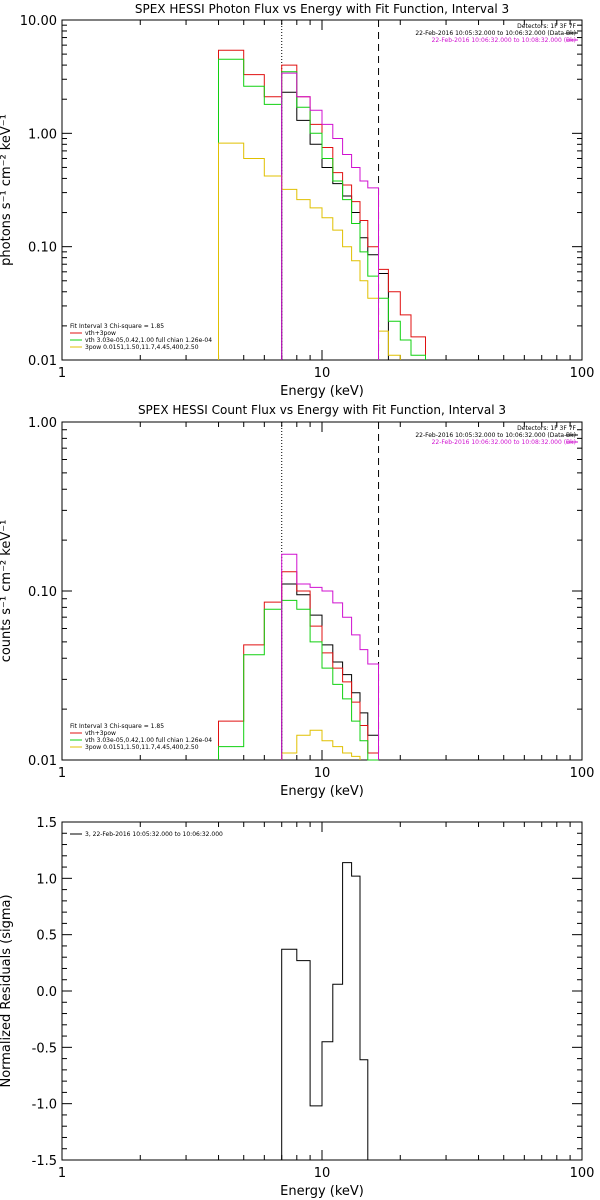 The height and width of the screenshot is (1200, 600). I want to click on y-axis-label: Normalized Residuals (sigma), so click(7, 990).